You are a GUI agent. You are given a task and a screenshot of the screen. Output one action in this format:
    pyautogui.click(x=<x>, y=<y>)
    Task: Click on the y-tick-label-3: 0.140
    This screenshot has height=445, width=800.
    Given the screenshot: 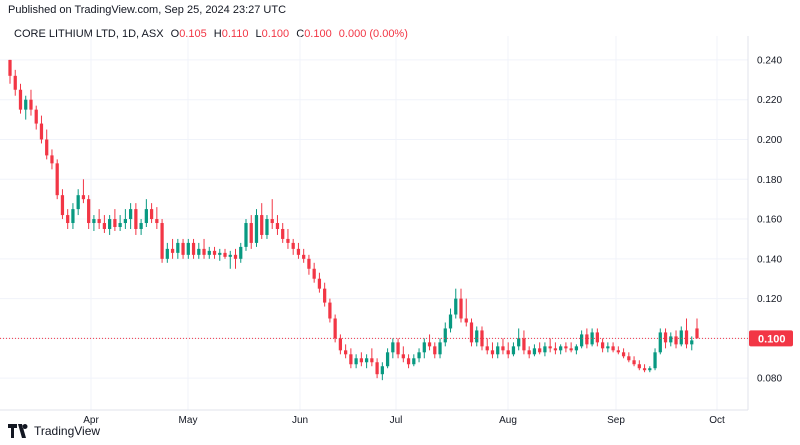 What is the action you would take?
    pyautogui.click(x=769, y=259)
    